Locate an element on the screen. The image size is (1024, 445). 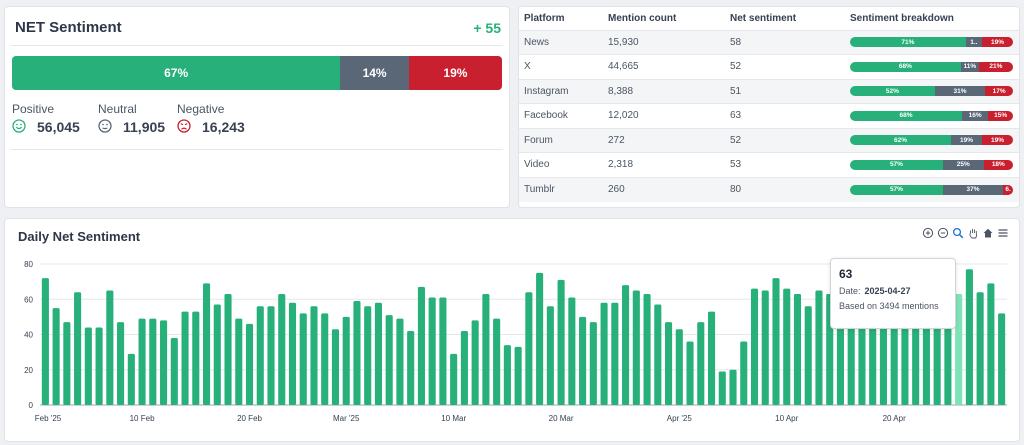
table-row: Video 2,318 53 57% 25% 18% is located at coordinates (769, 164).